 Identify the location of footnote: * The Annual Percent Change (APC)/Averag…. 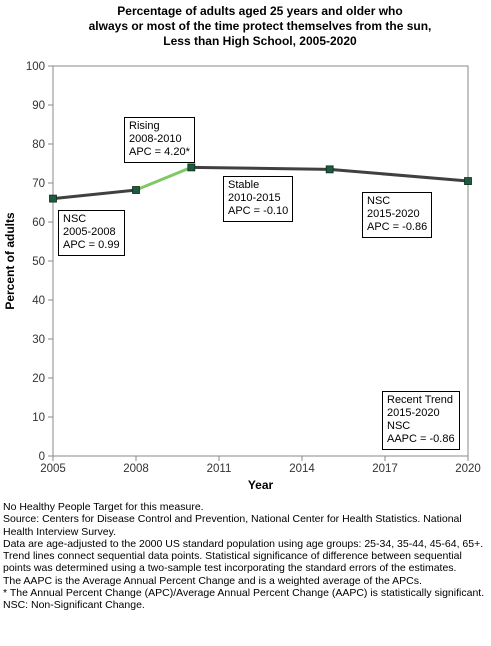
(244, 593).